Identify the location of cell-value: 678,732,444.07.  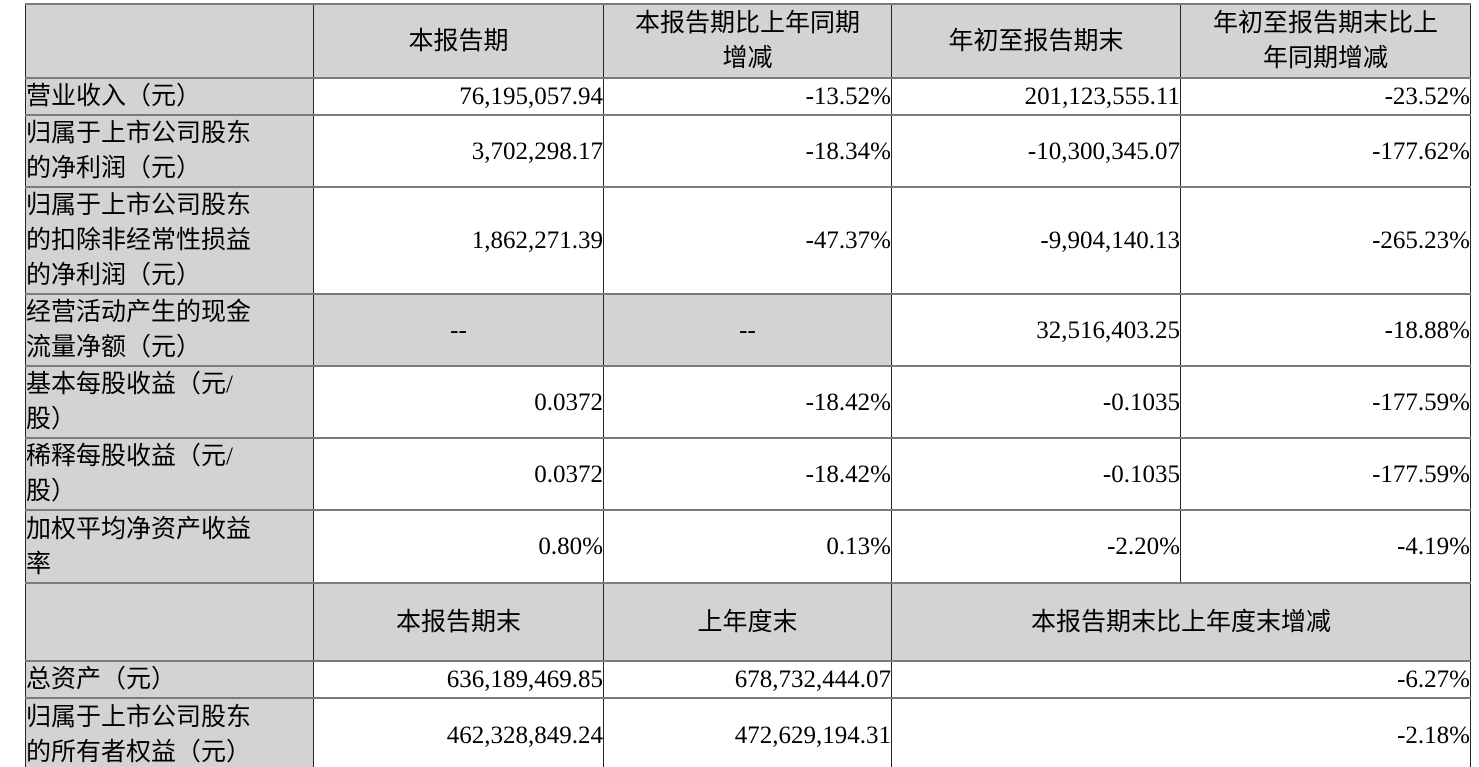
(747, 679).